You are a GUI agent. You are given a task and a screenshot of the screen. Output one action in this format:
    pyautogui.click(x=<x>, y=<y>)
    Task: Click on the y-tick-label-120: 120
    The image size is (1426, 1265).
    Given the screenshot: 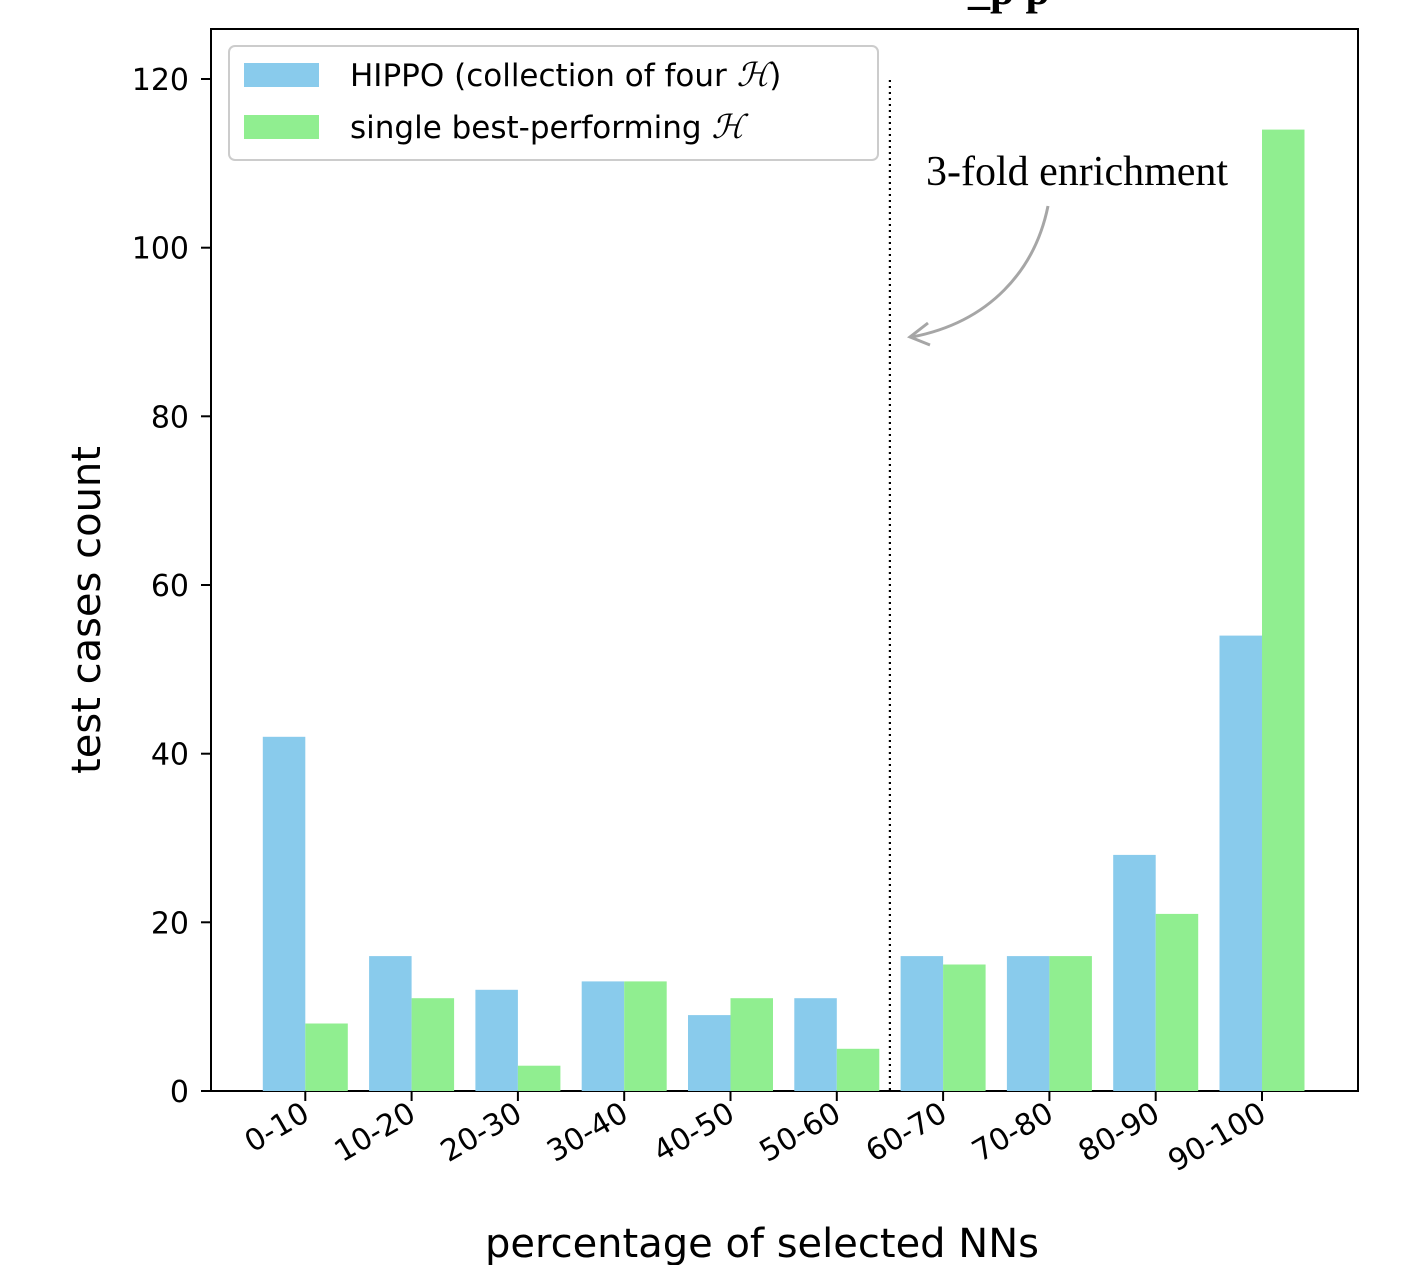 What is the action you would take?
    pyautogui.click(x=160, y=80)
    